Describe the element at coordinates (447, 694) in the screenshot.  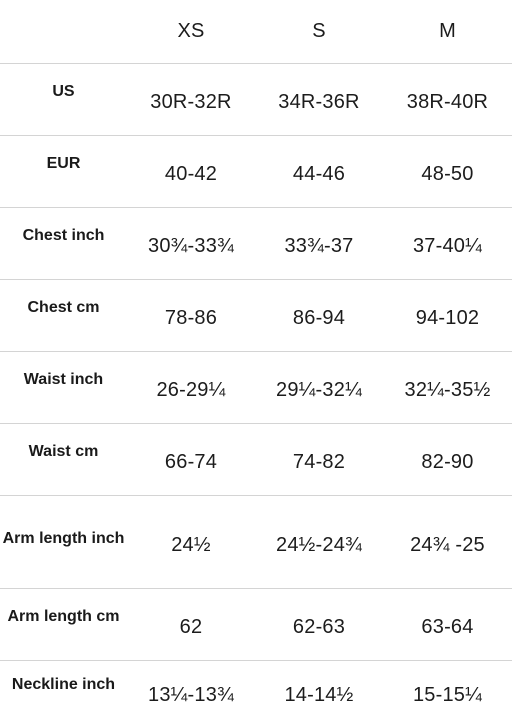
I see `table-cell: 15-15¼` at that location.